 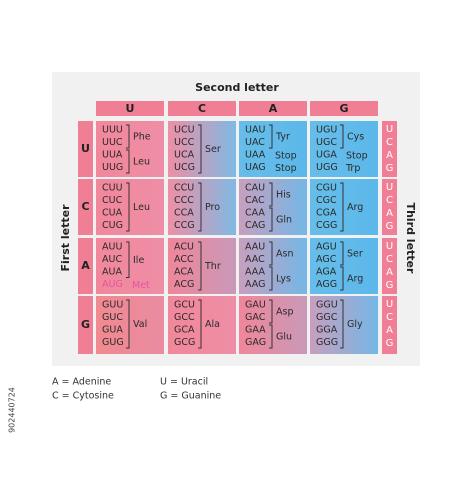 What do you see at coordinates (184, 142) in the screenshot?
I see `codon: UCC` at bounding box center [184, 142].